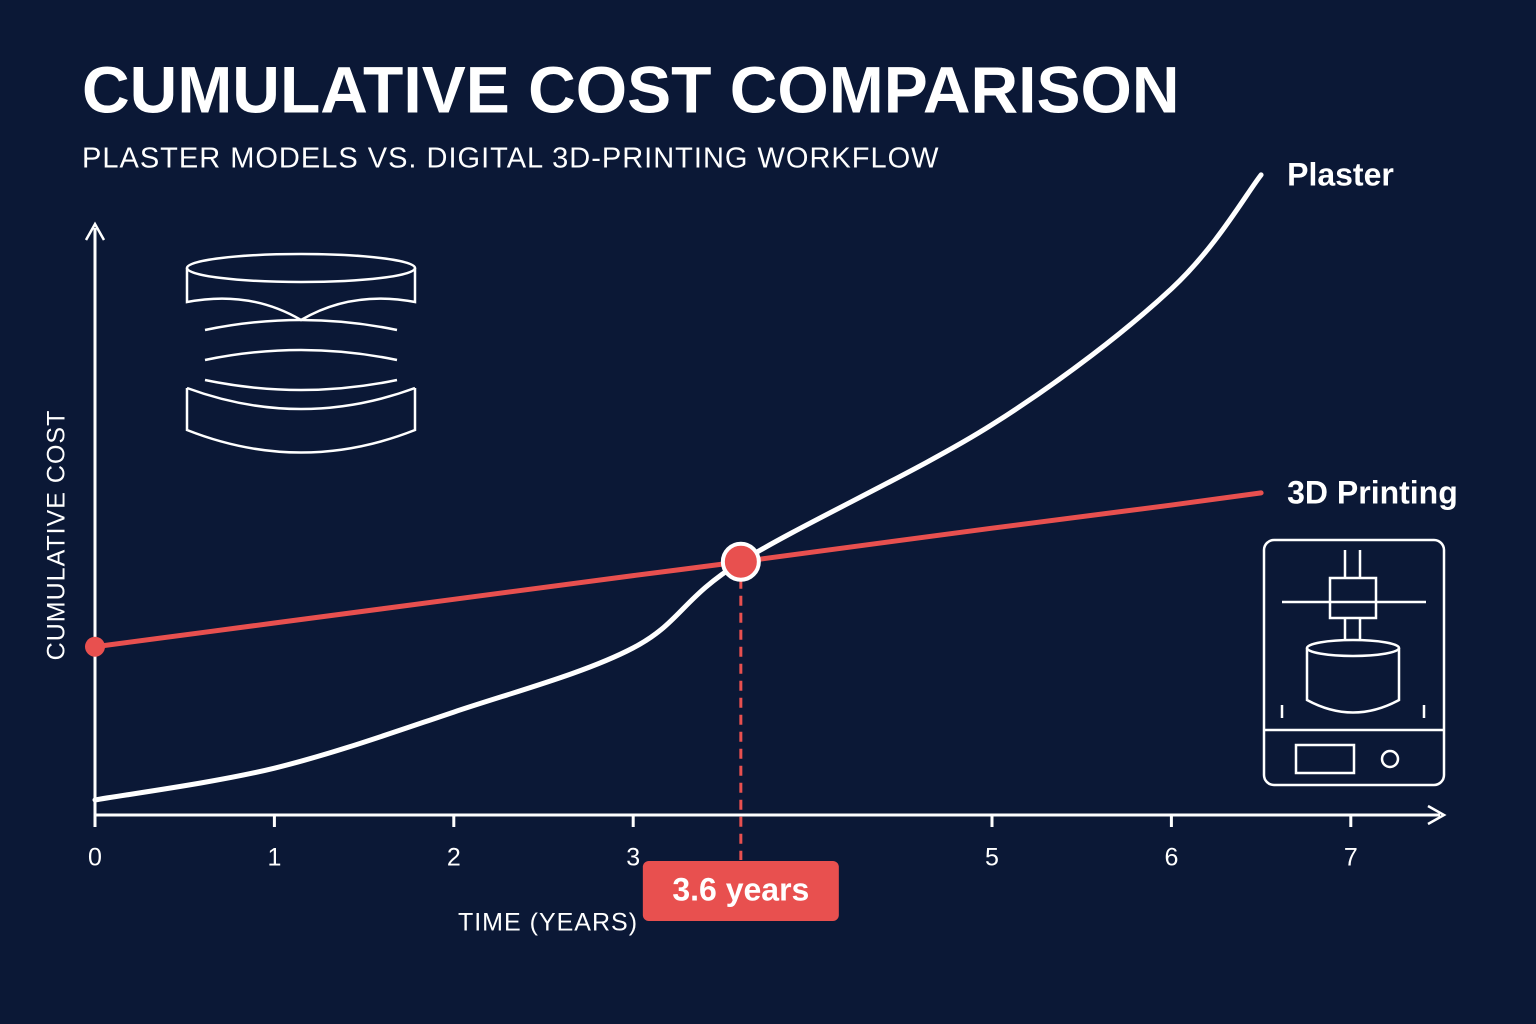  What do you see at coordinates (454, 858) in the screenshot?
I see `x-tick-label: 2` at bounding box center [454, 858].